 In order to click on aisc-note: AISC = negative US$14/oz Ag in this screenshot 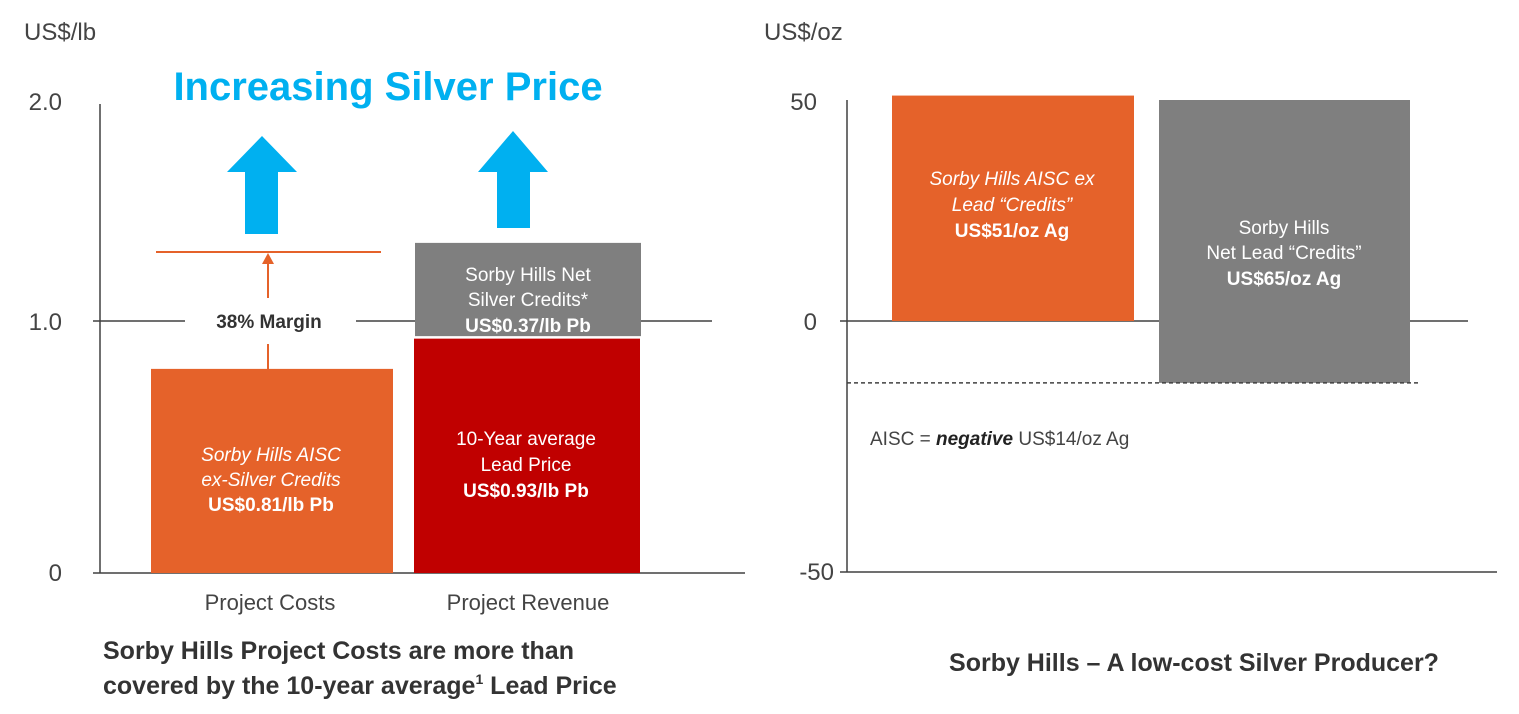, I will do `click(999, 439)`.